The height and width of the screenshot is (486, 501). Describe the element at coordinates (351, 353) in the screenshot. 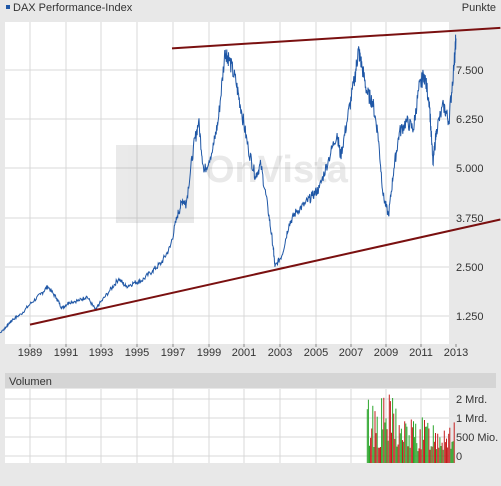

I see `x-tick-label: 2007` at that location.